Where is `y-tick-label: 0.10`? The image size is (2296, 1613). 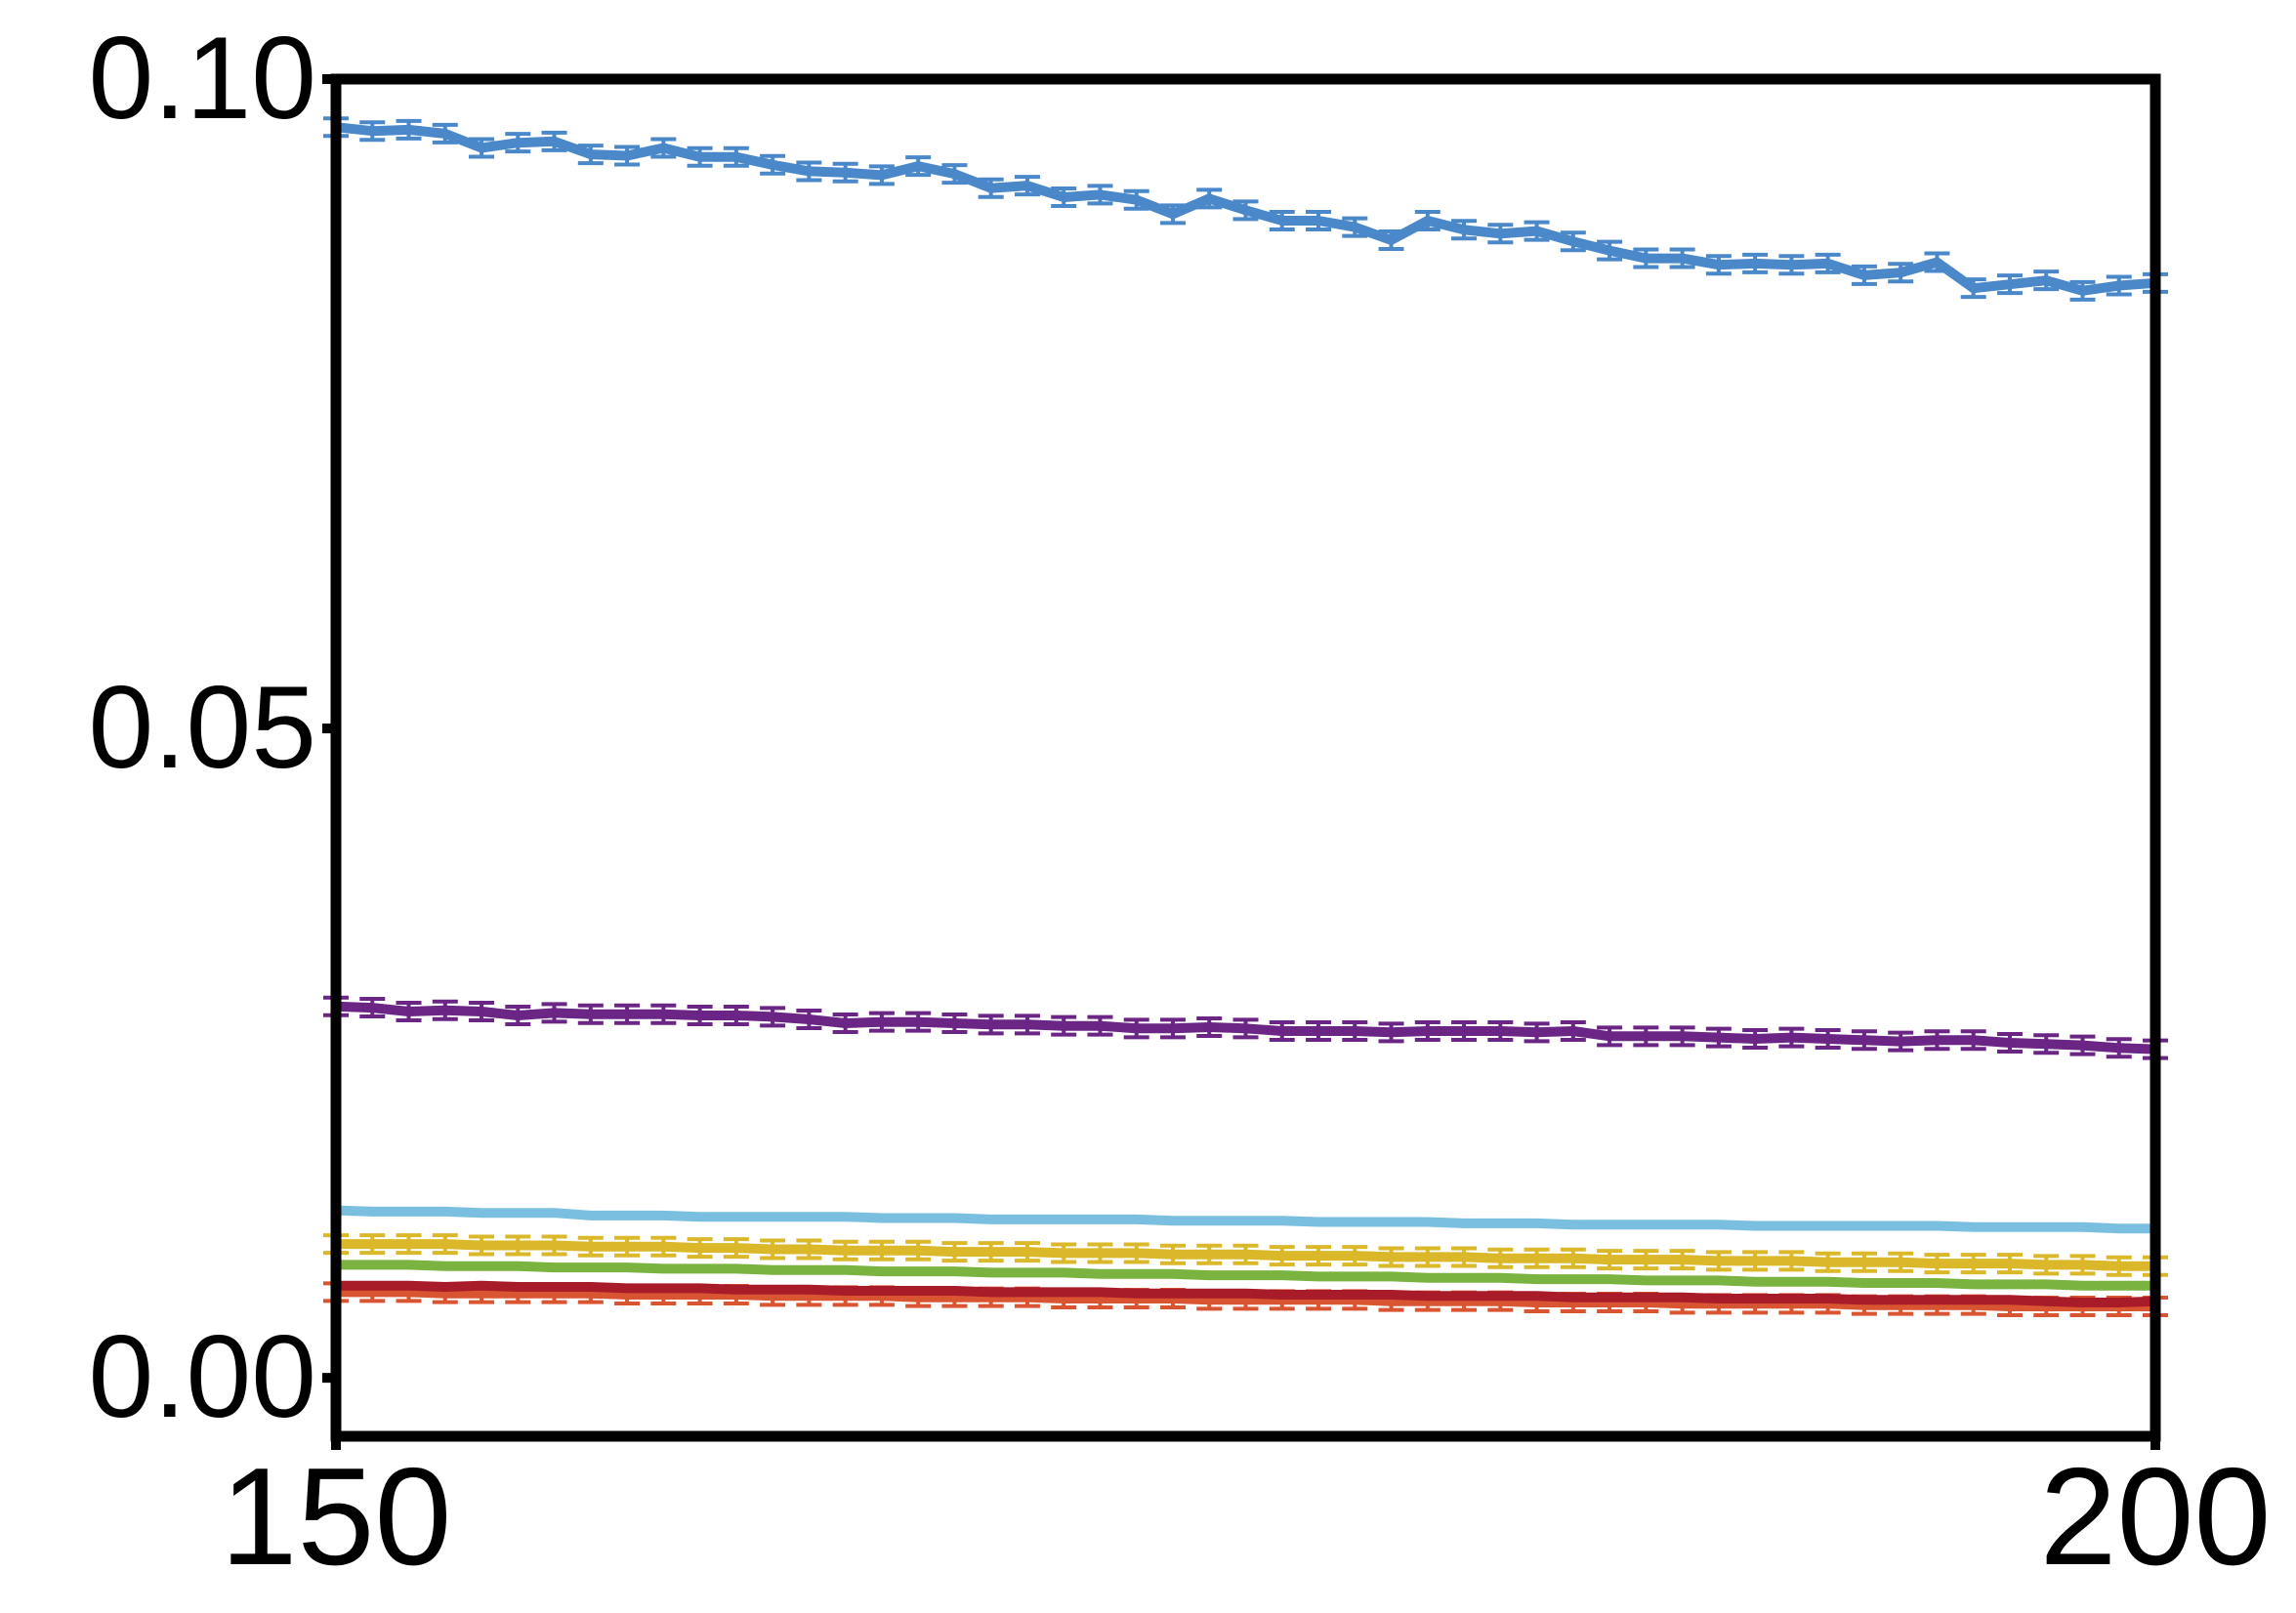
y-tick-label: 0.10 is located at coordinates (202, 78).